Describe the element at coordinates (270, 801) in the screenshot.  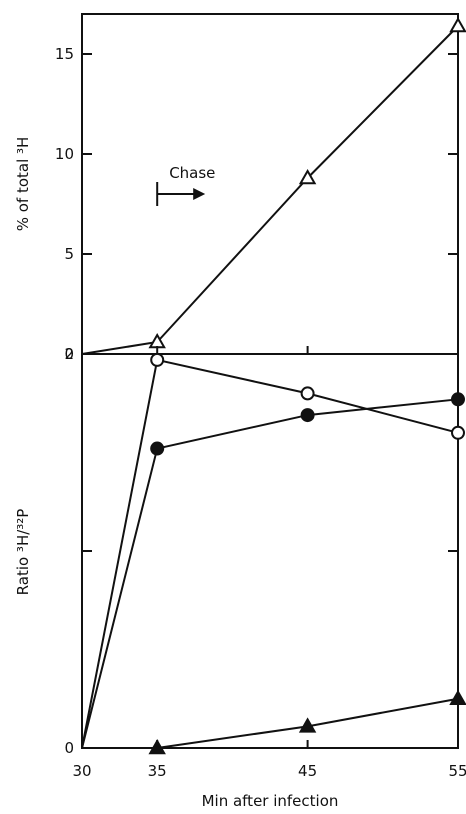
I see `x-axis-label: Min after infection` at that location.